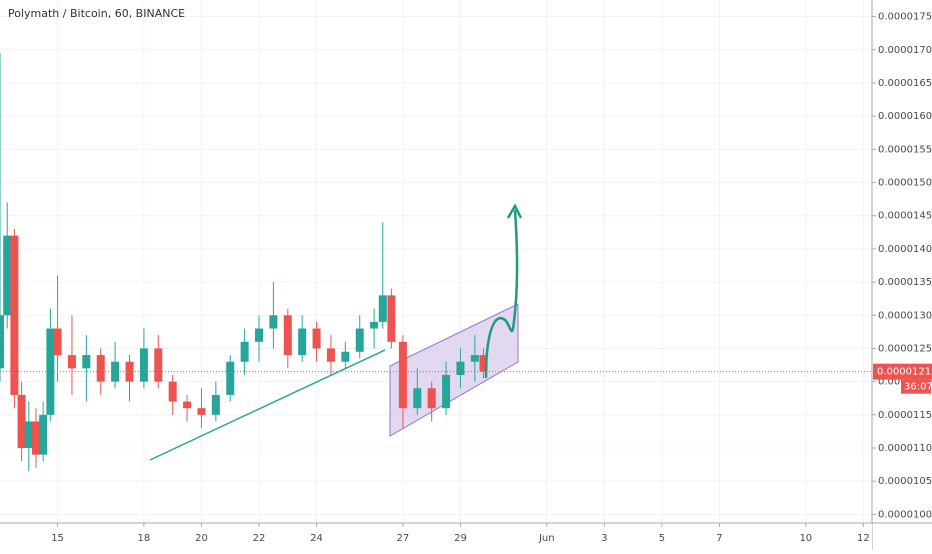 The width and height of the screenshot is (932, 554). What do you see at coordinates (662, 538) in the screenshot?
I see `x-tick-label: 5` at bounding box center [662, 538].